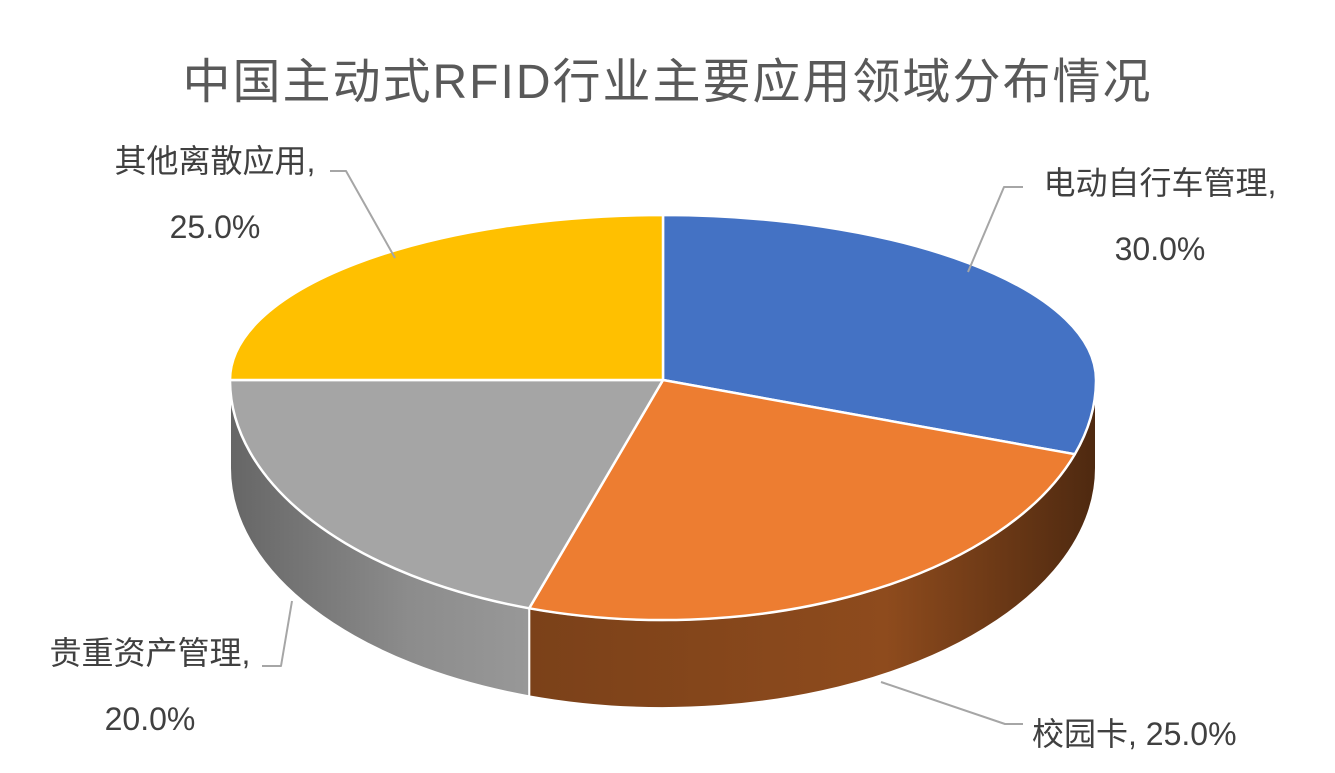 The width and height of the screenshot is (1335, 773). Describe the element at coordinates (1160, 183) in the screenshot. I see `data-label-line1: 电动自行车管理,` at that location.